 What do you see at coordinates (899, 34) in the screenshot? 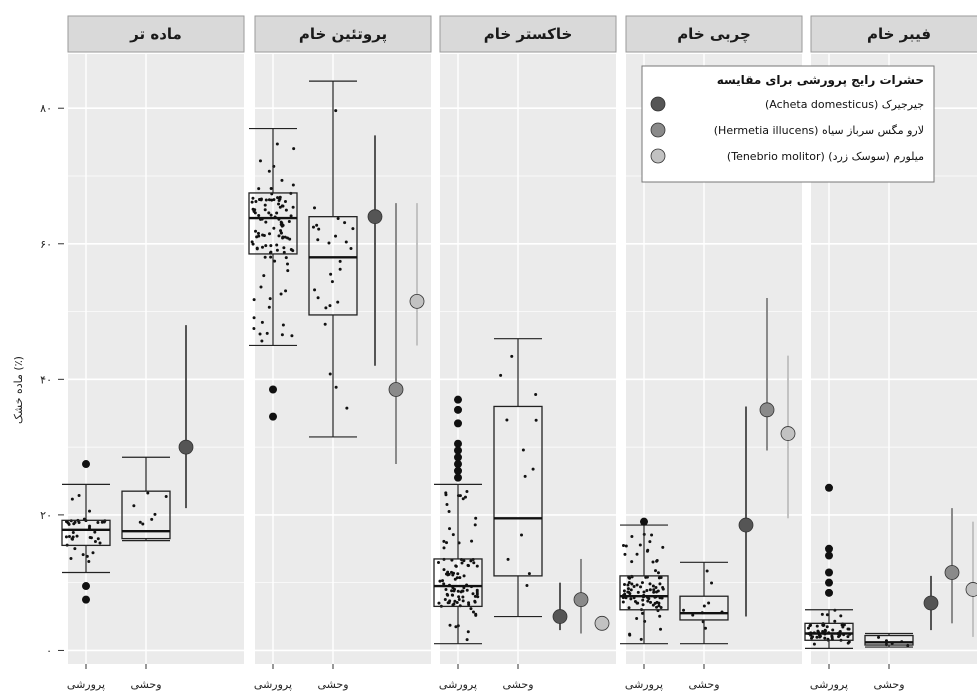
I see `facet-title: فیبر خام` at bounding box center [899, 34].